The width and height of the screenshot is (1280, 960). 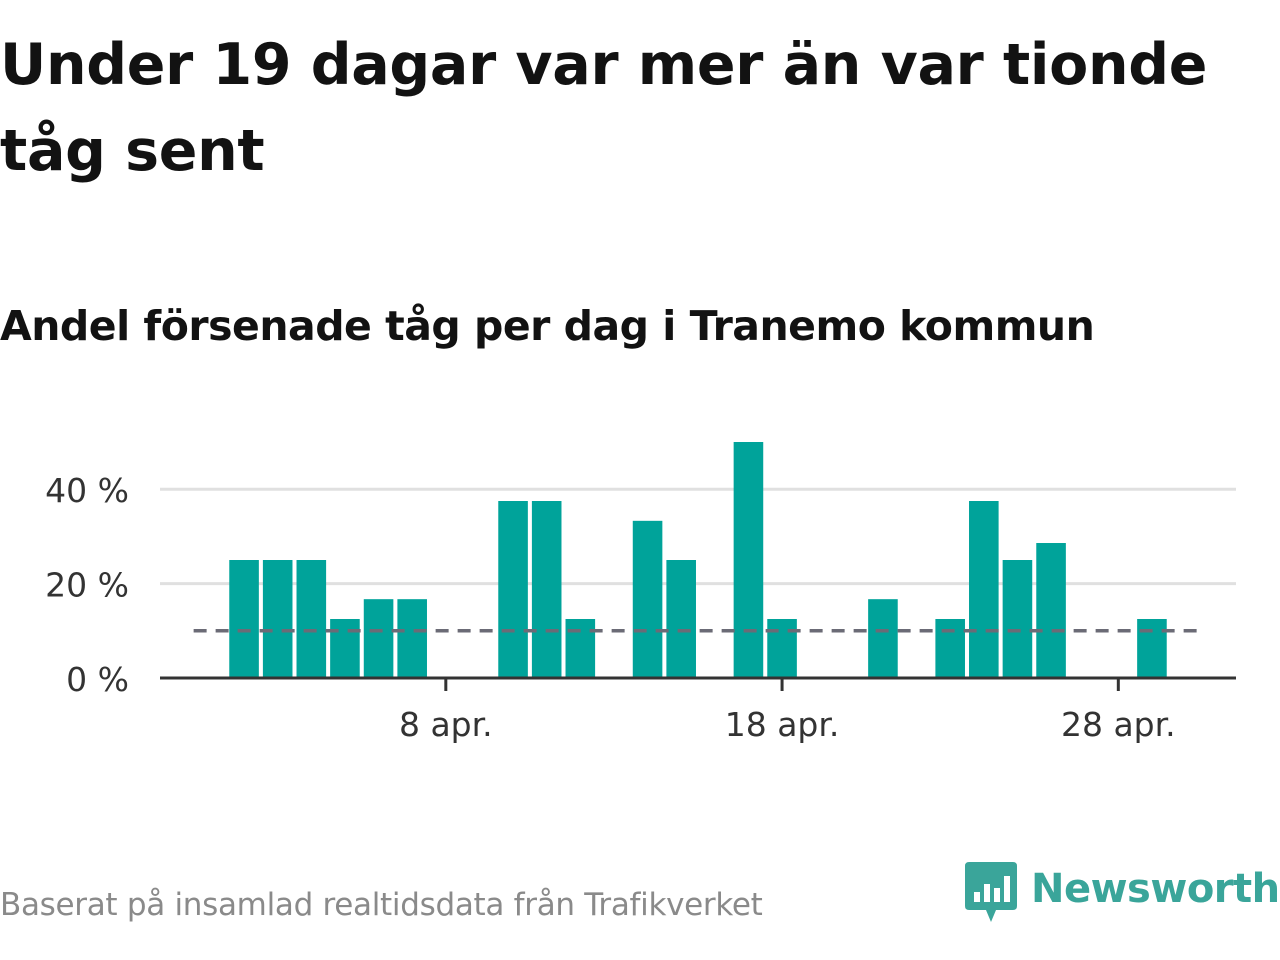 I want to click on x-tick-label: 8 apr., so click(x=446, y=724).